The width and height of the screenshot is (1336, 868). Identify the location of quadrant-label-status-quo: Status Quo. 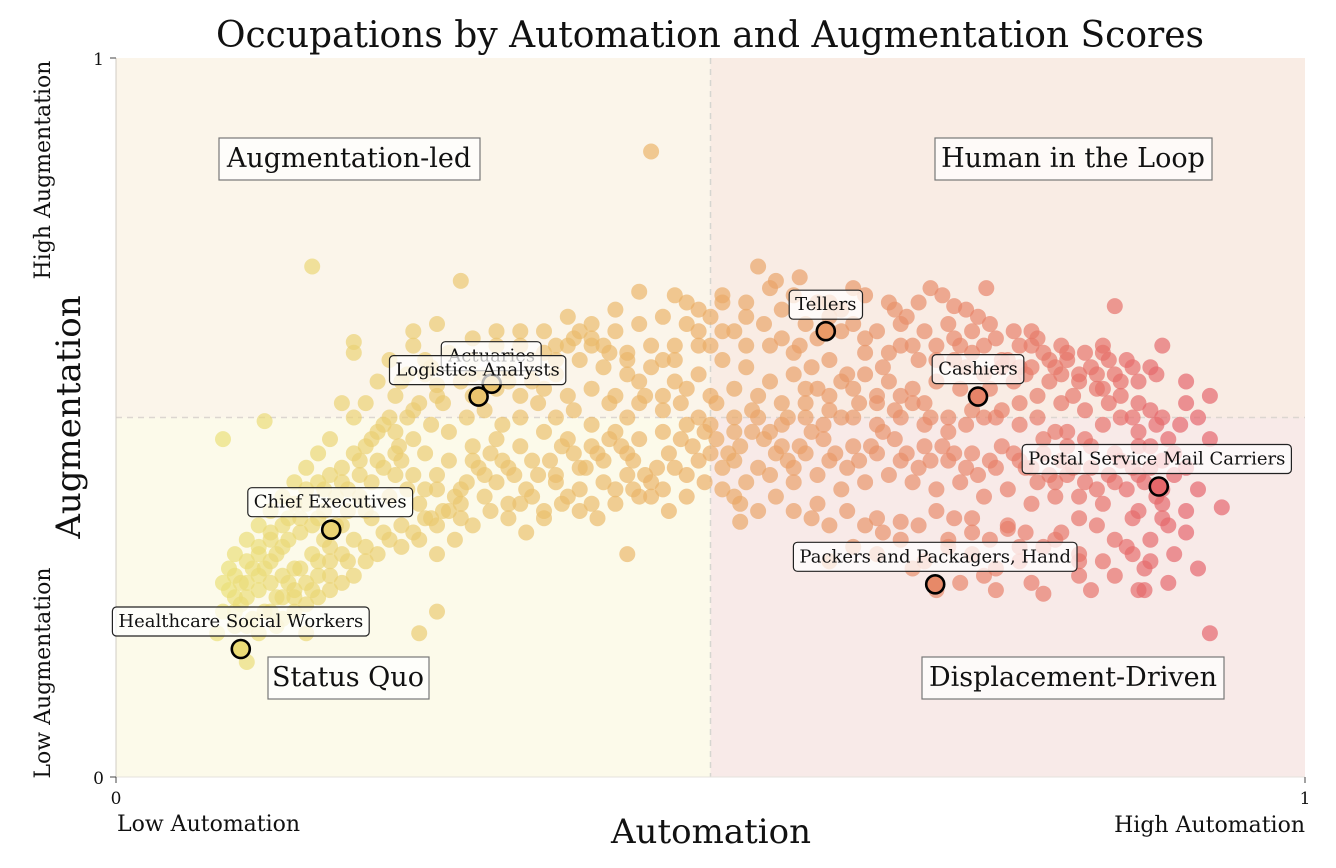
(348, 678).